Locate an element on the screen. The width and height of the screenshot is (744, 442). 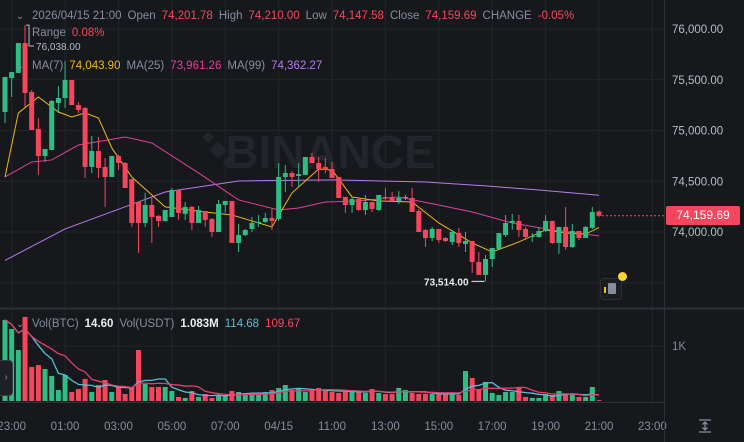
time-tick-label: 11:00 is located at coordinates (332, 427).